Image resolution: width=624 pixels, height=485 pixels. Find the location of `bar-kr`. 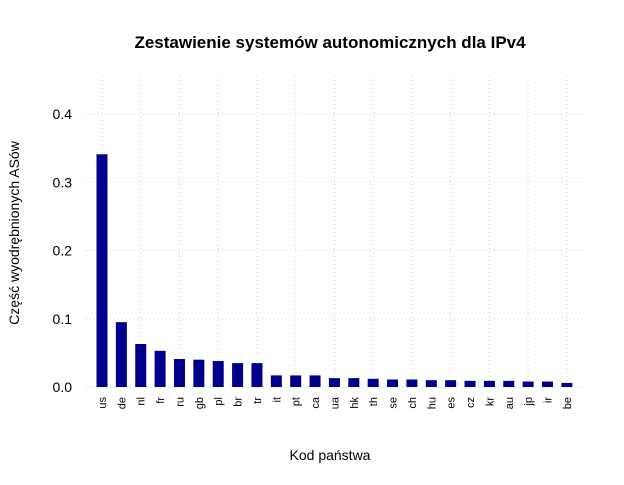

bar-kr is located at coordinates (489, 383).